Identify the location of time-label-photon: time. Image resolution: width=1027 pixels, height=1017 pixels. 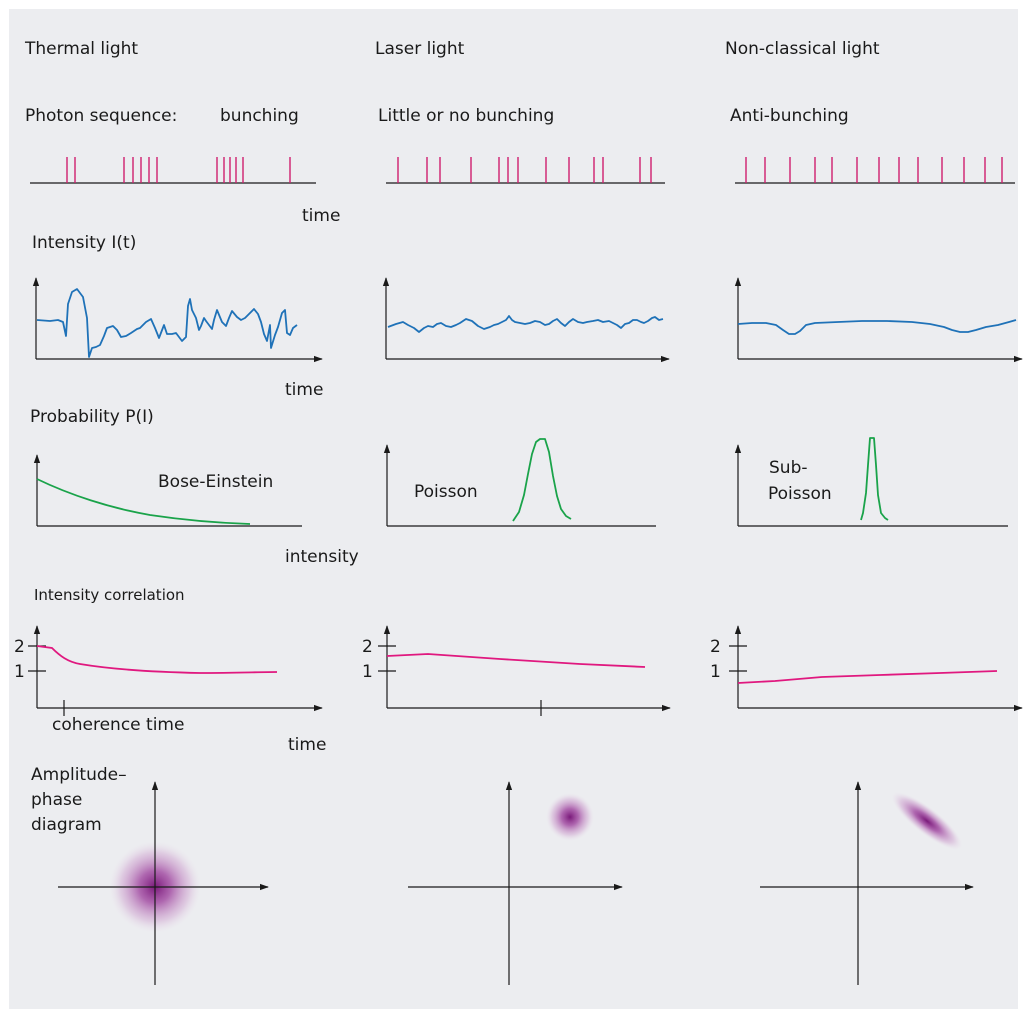
(321, 216).